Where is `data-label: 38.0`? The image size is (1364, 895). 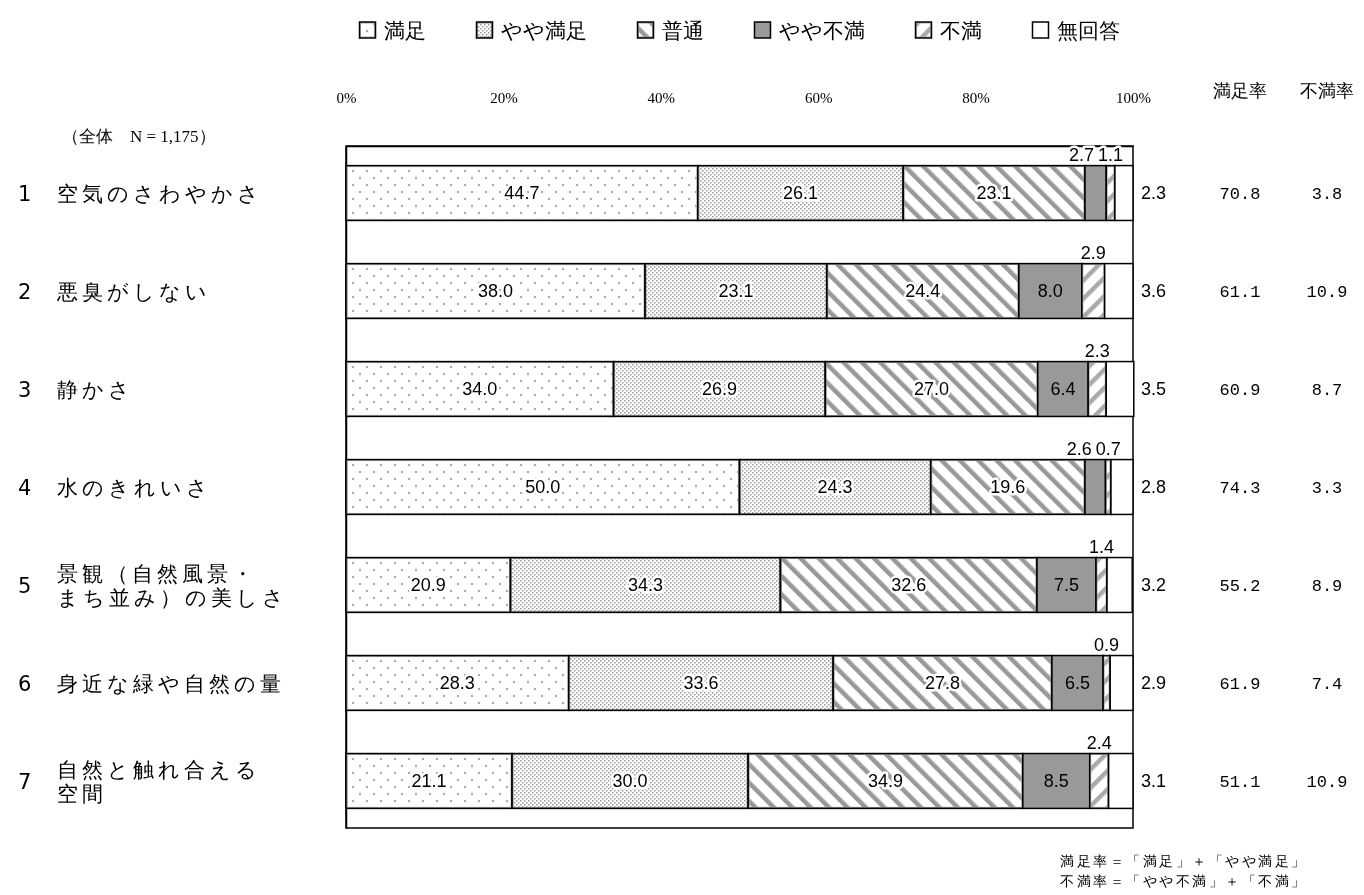 data-label: 38.0 is located at coordinates (496, 291).